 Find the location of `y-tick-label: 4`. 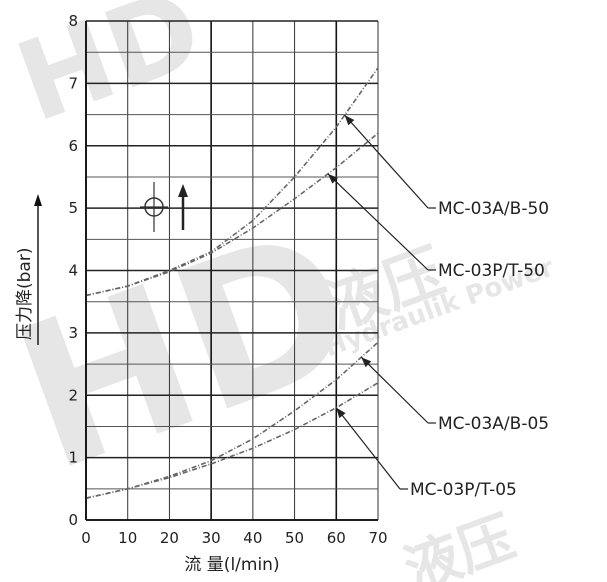

y-tick-label: 4 is located at coordinates (73, 271).